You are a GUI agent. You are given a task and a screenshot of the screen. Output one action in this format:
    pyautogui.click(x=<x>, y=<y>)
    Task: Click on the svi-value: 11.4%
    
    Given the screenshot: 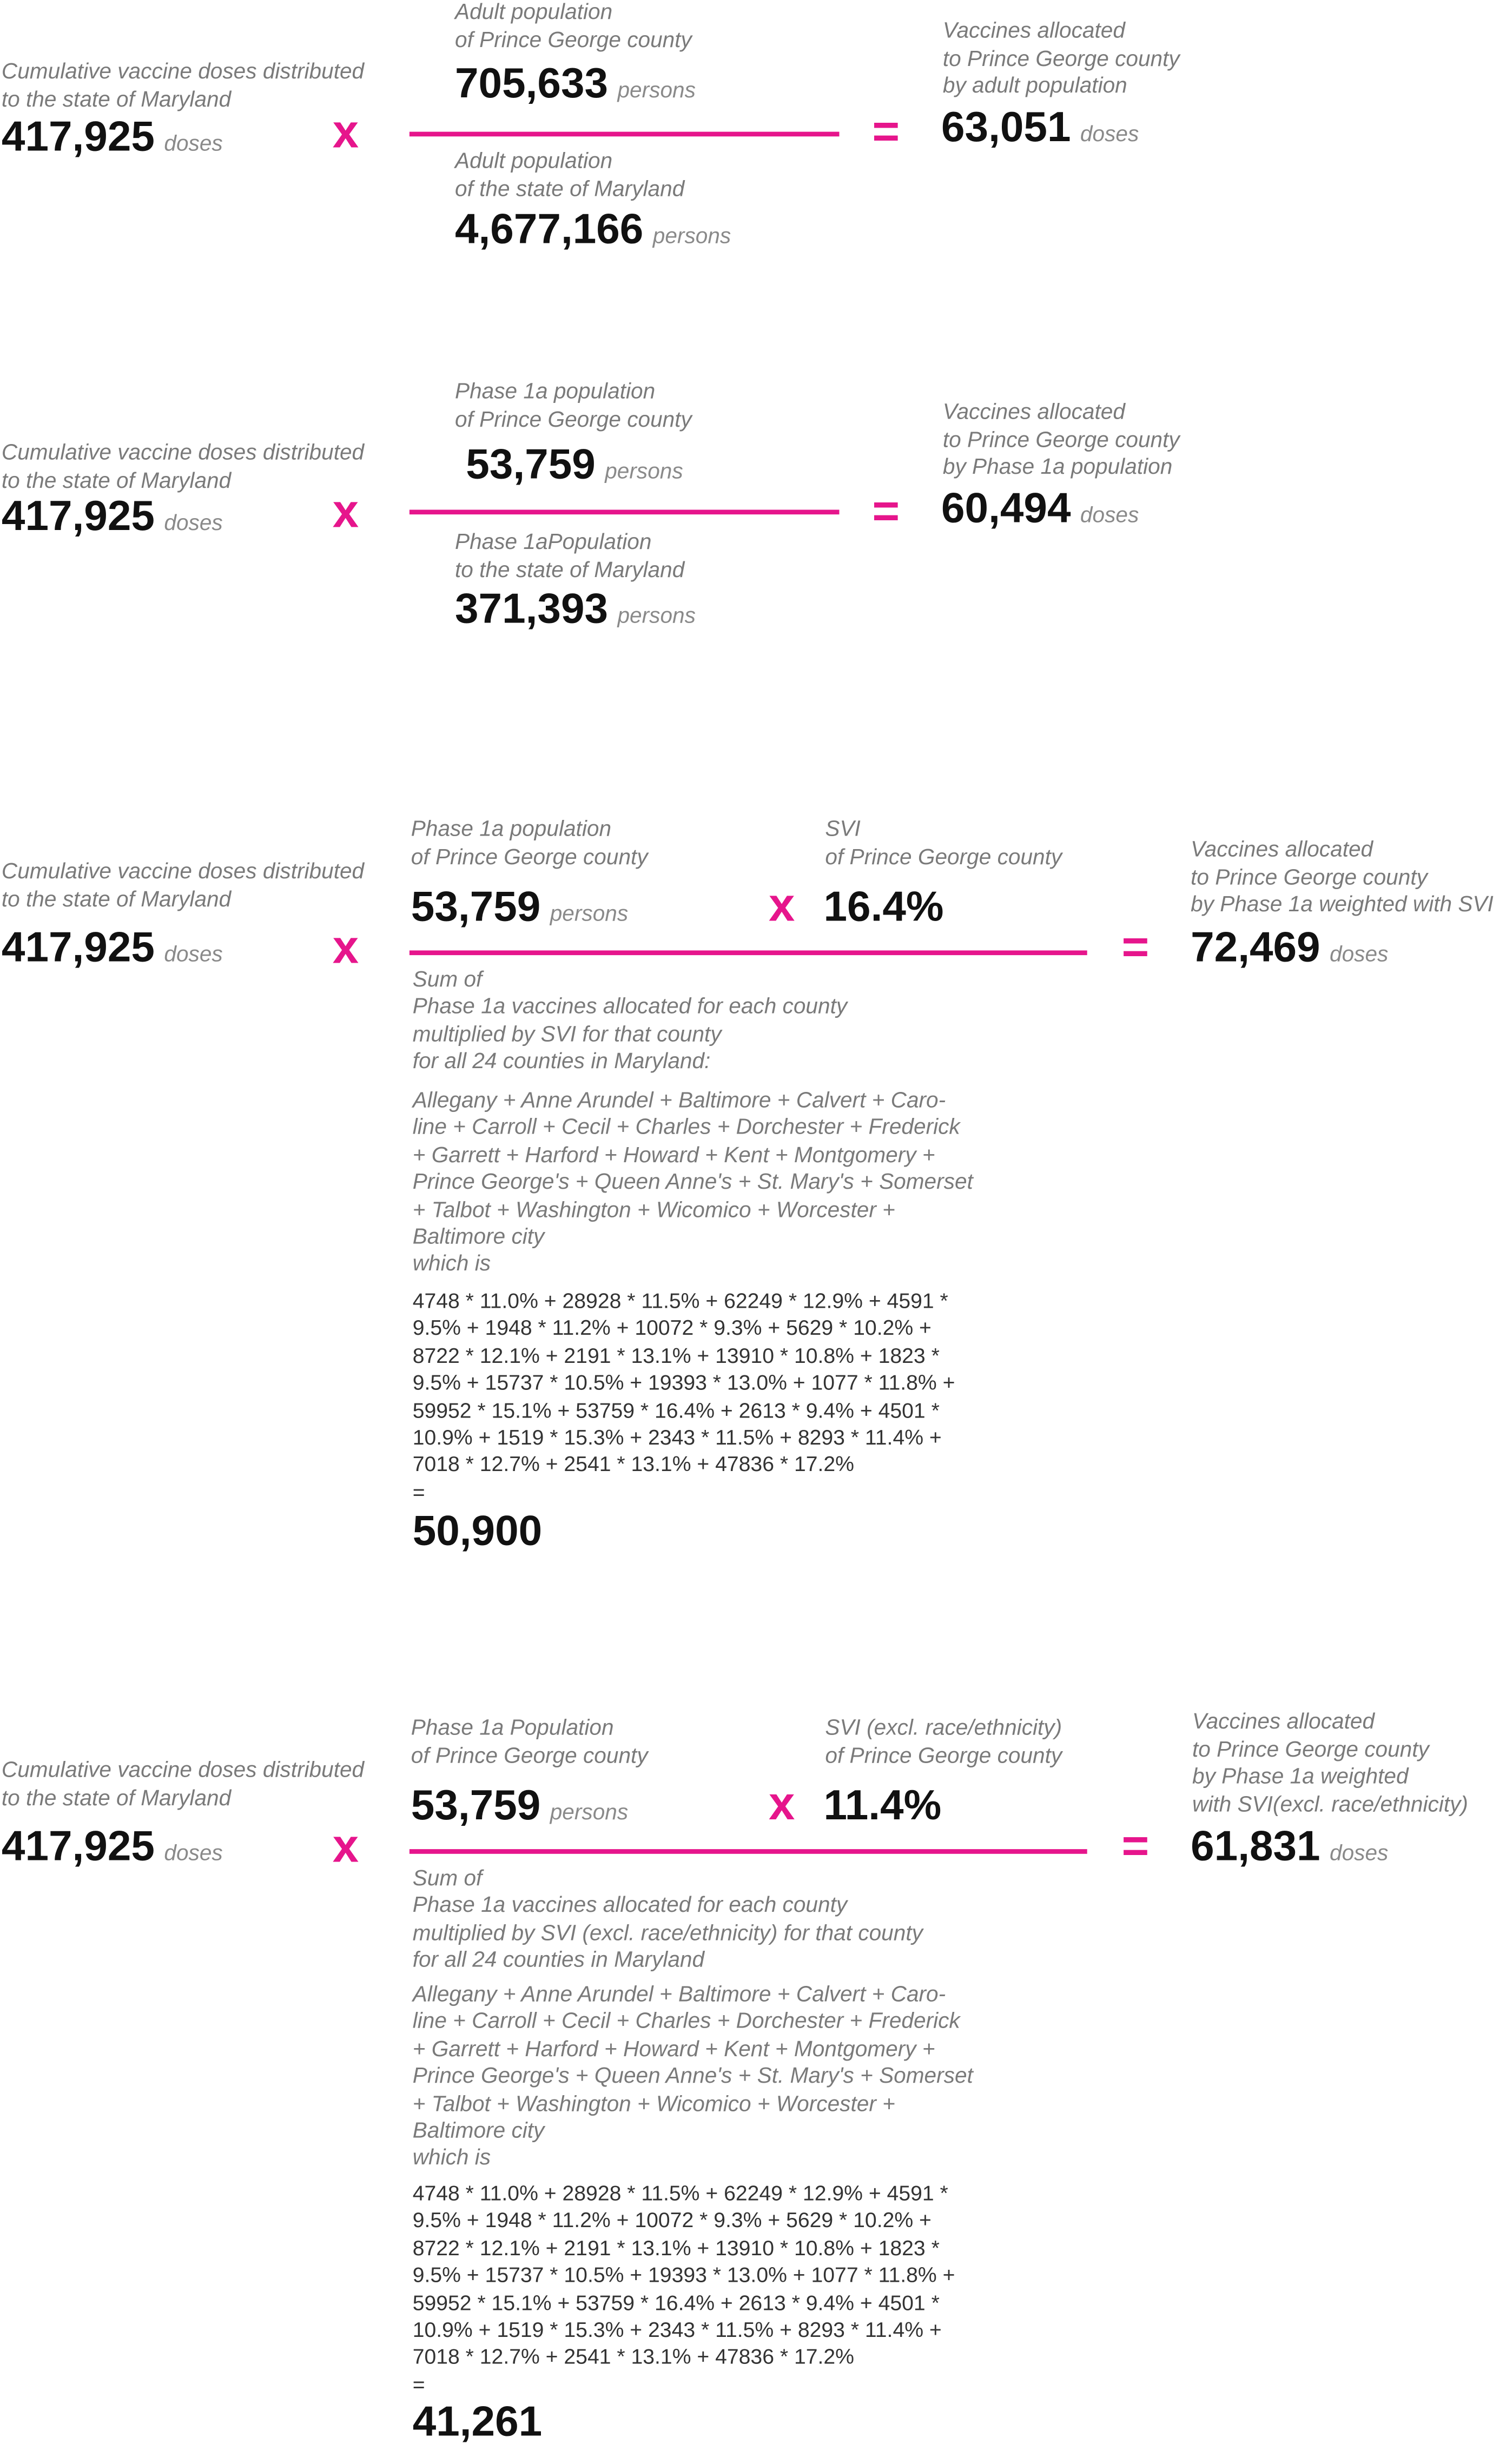 What is the action you would take?
    pyautogui.click(x=882, y=1805)
    